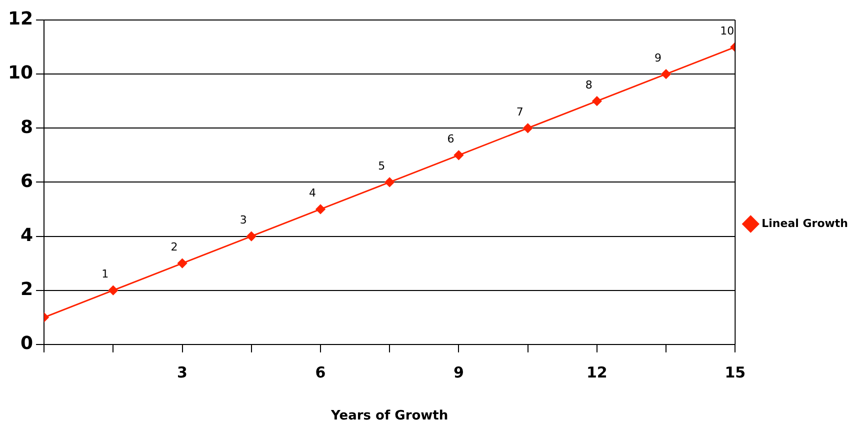 The width and height of the screenshot is (868, 433). Describe the element at coordinates (458, 372) in the screenshot. I see `x-tick-label: 9` at that location.